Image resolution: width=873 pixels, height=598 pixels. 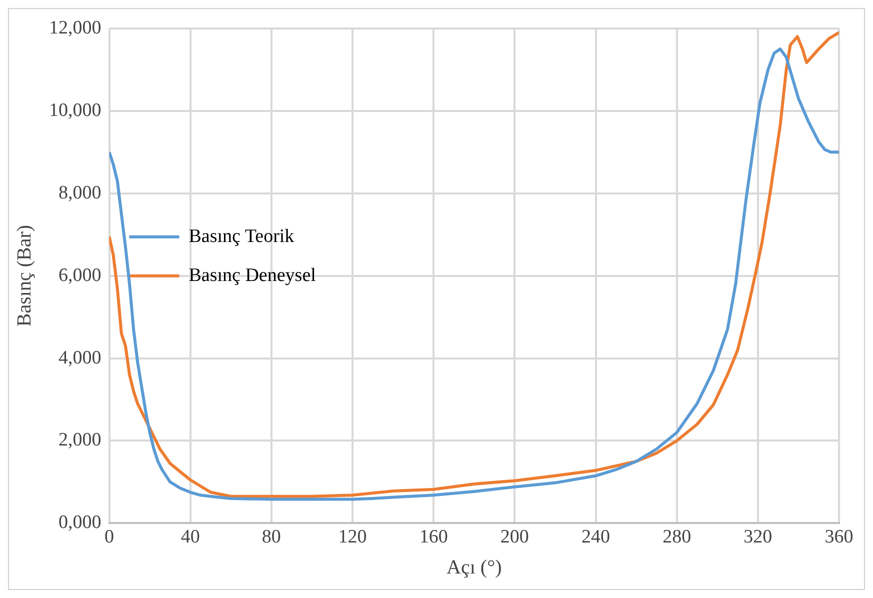 What do you see at coordinates (190, 537) in the screenshot?
I see `x-tick-label: 40` at bounding box center [190, 537].